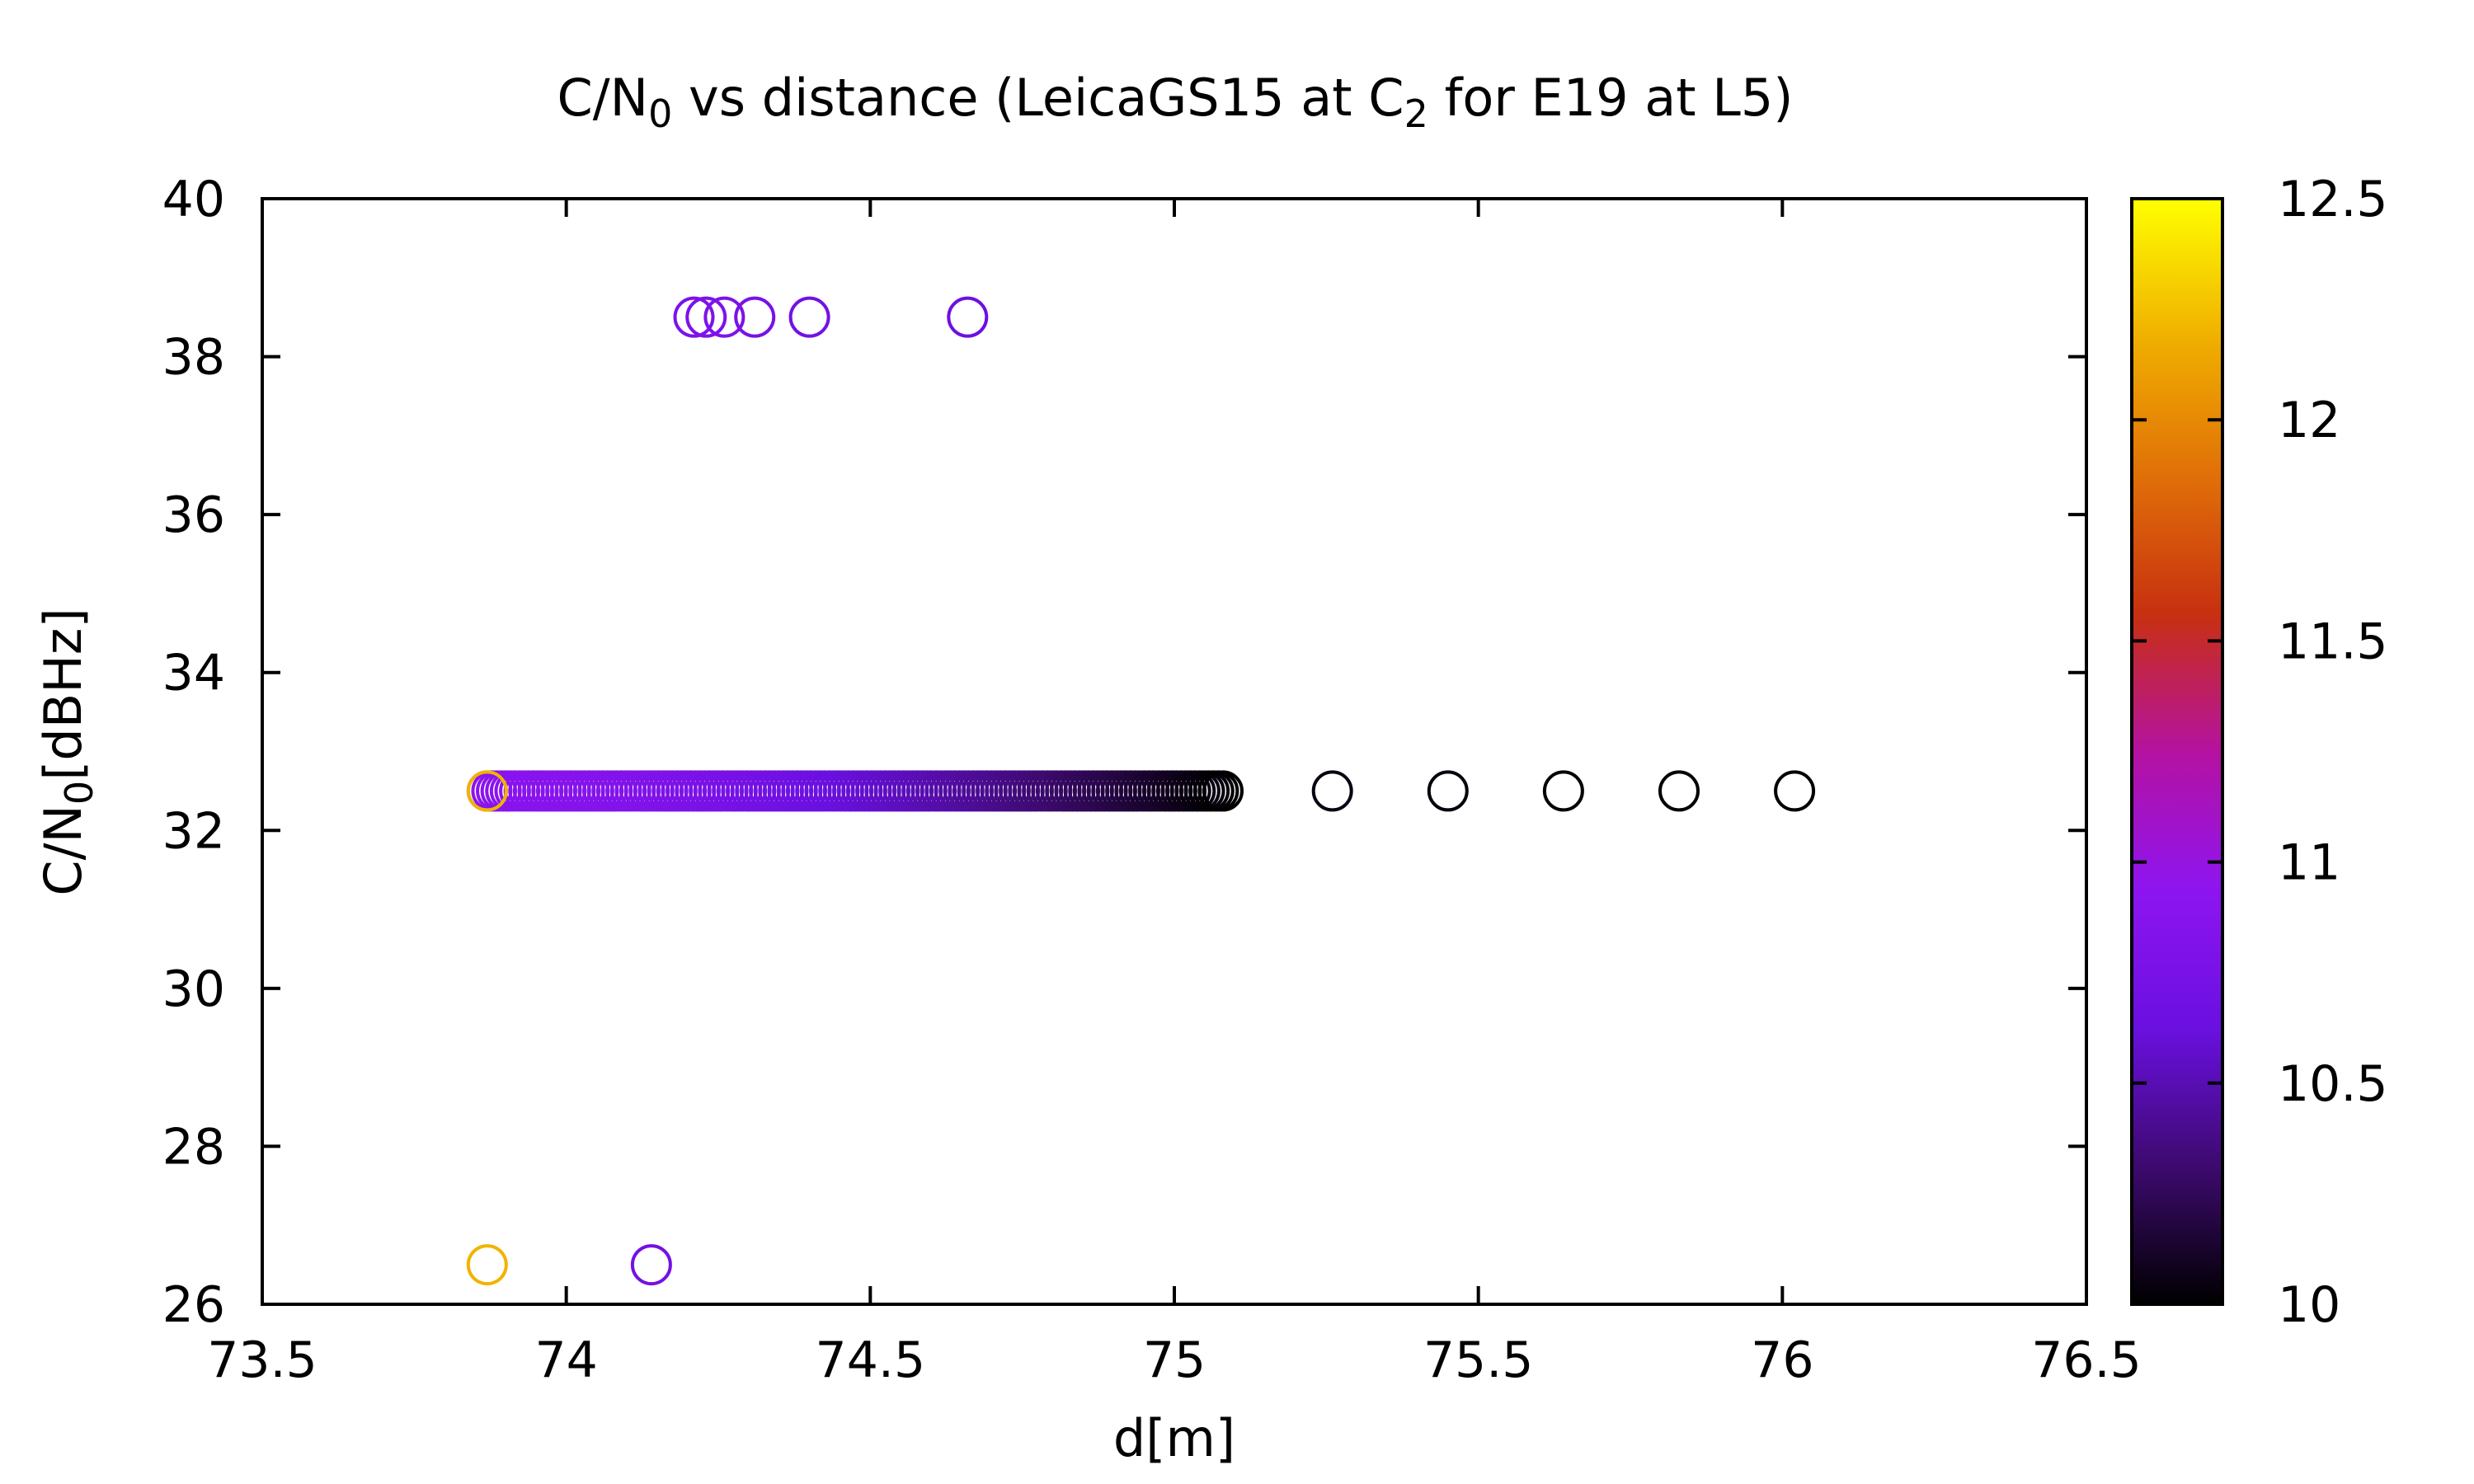  What do you see at coordinates (67, 751) in the screenshot?
I see `y-axis-label: C/N0[dBHz]` at bounding box center [67, 751].